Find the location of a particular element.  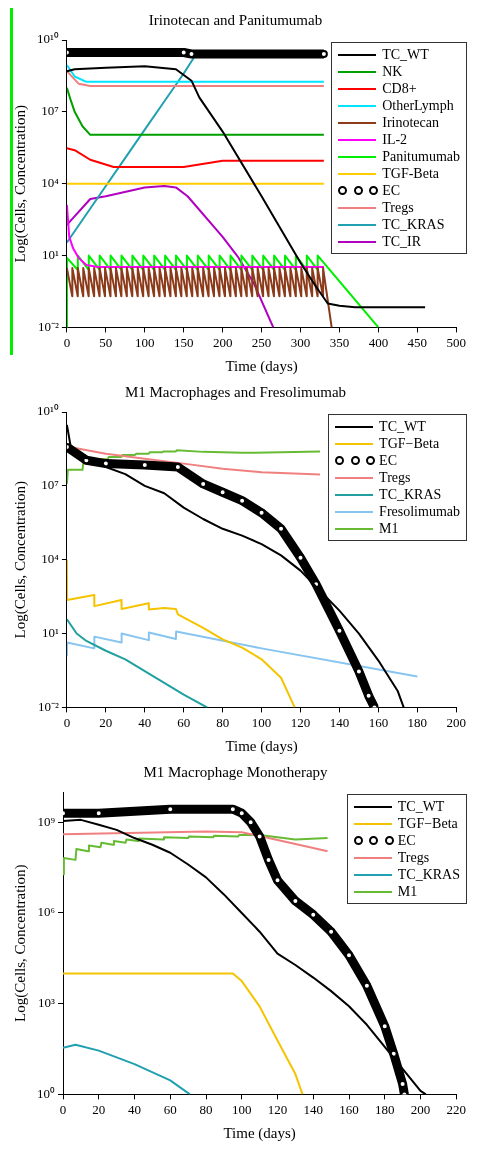

x-tick-label: 350 is located at coordinates (339, 342).